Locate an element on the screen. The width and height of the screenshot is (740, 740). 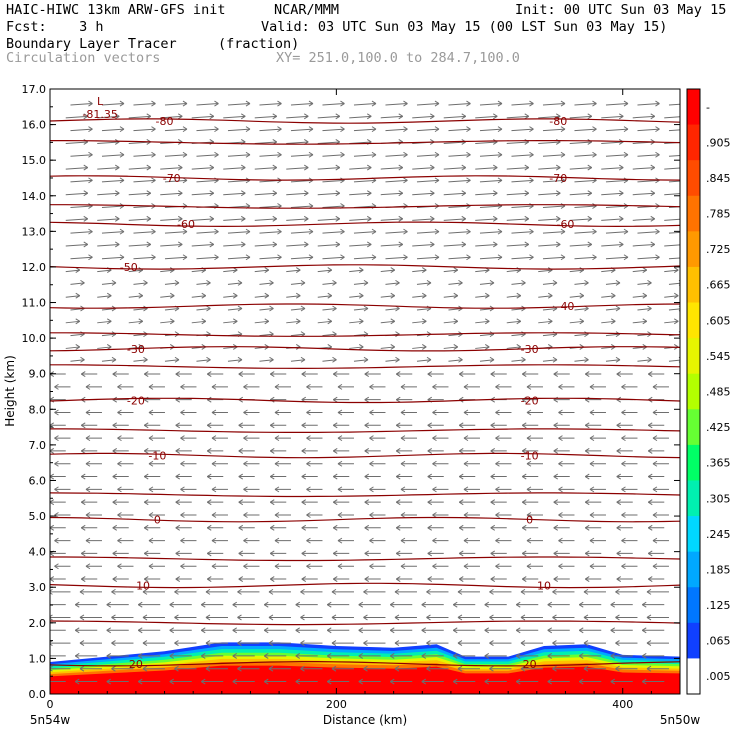
x-tick-label: 400 is located at coordinates (622, 704).